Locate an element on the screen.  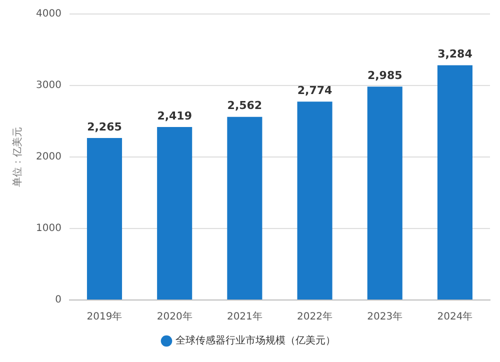
x-tick-label: 2019年 is located at coordinates (104, 316).